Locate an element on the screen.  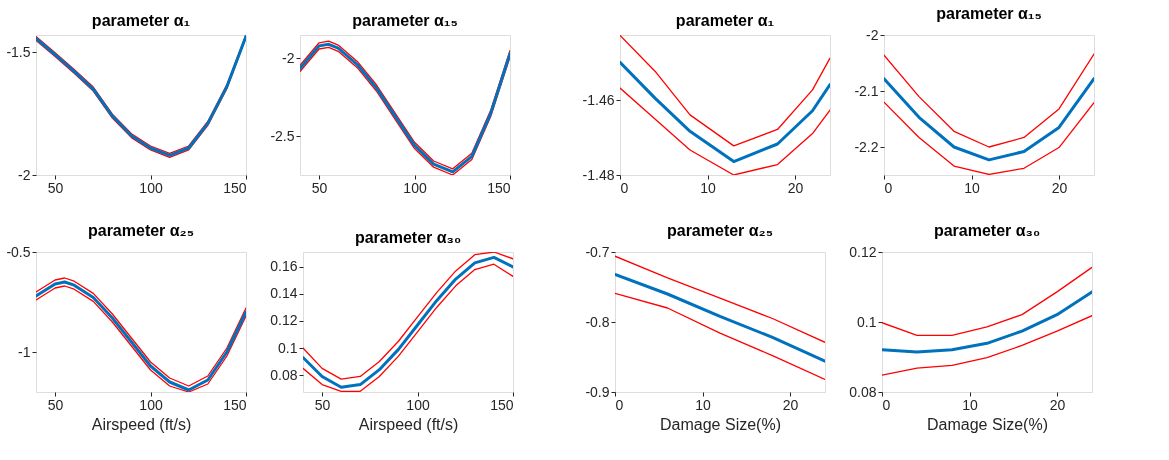
y-tick-label: -0.7 is located at coordinates (597, 251).